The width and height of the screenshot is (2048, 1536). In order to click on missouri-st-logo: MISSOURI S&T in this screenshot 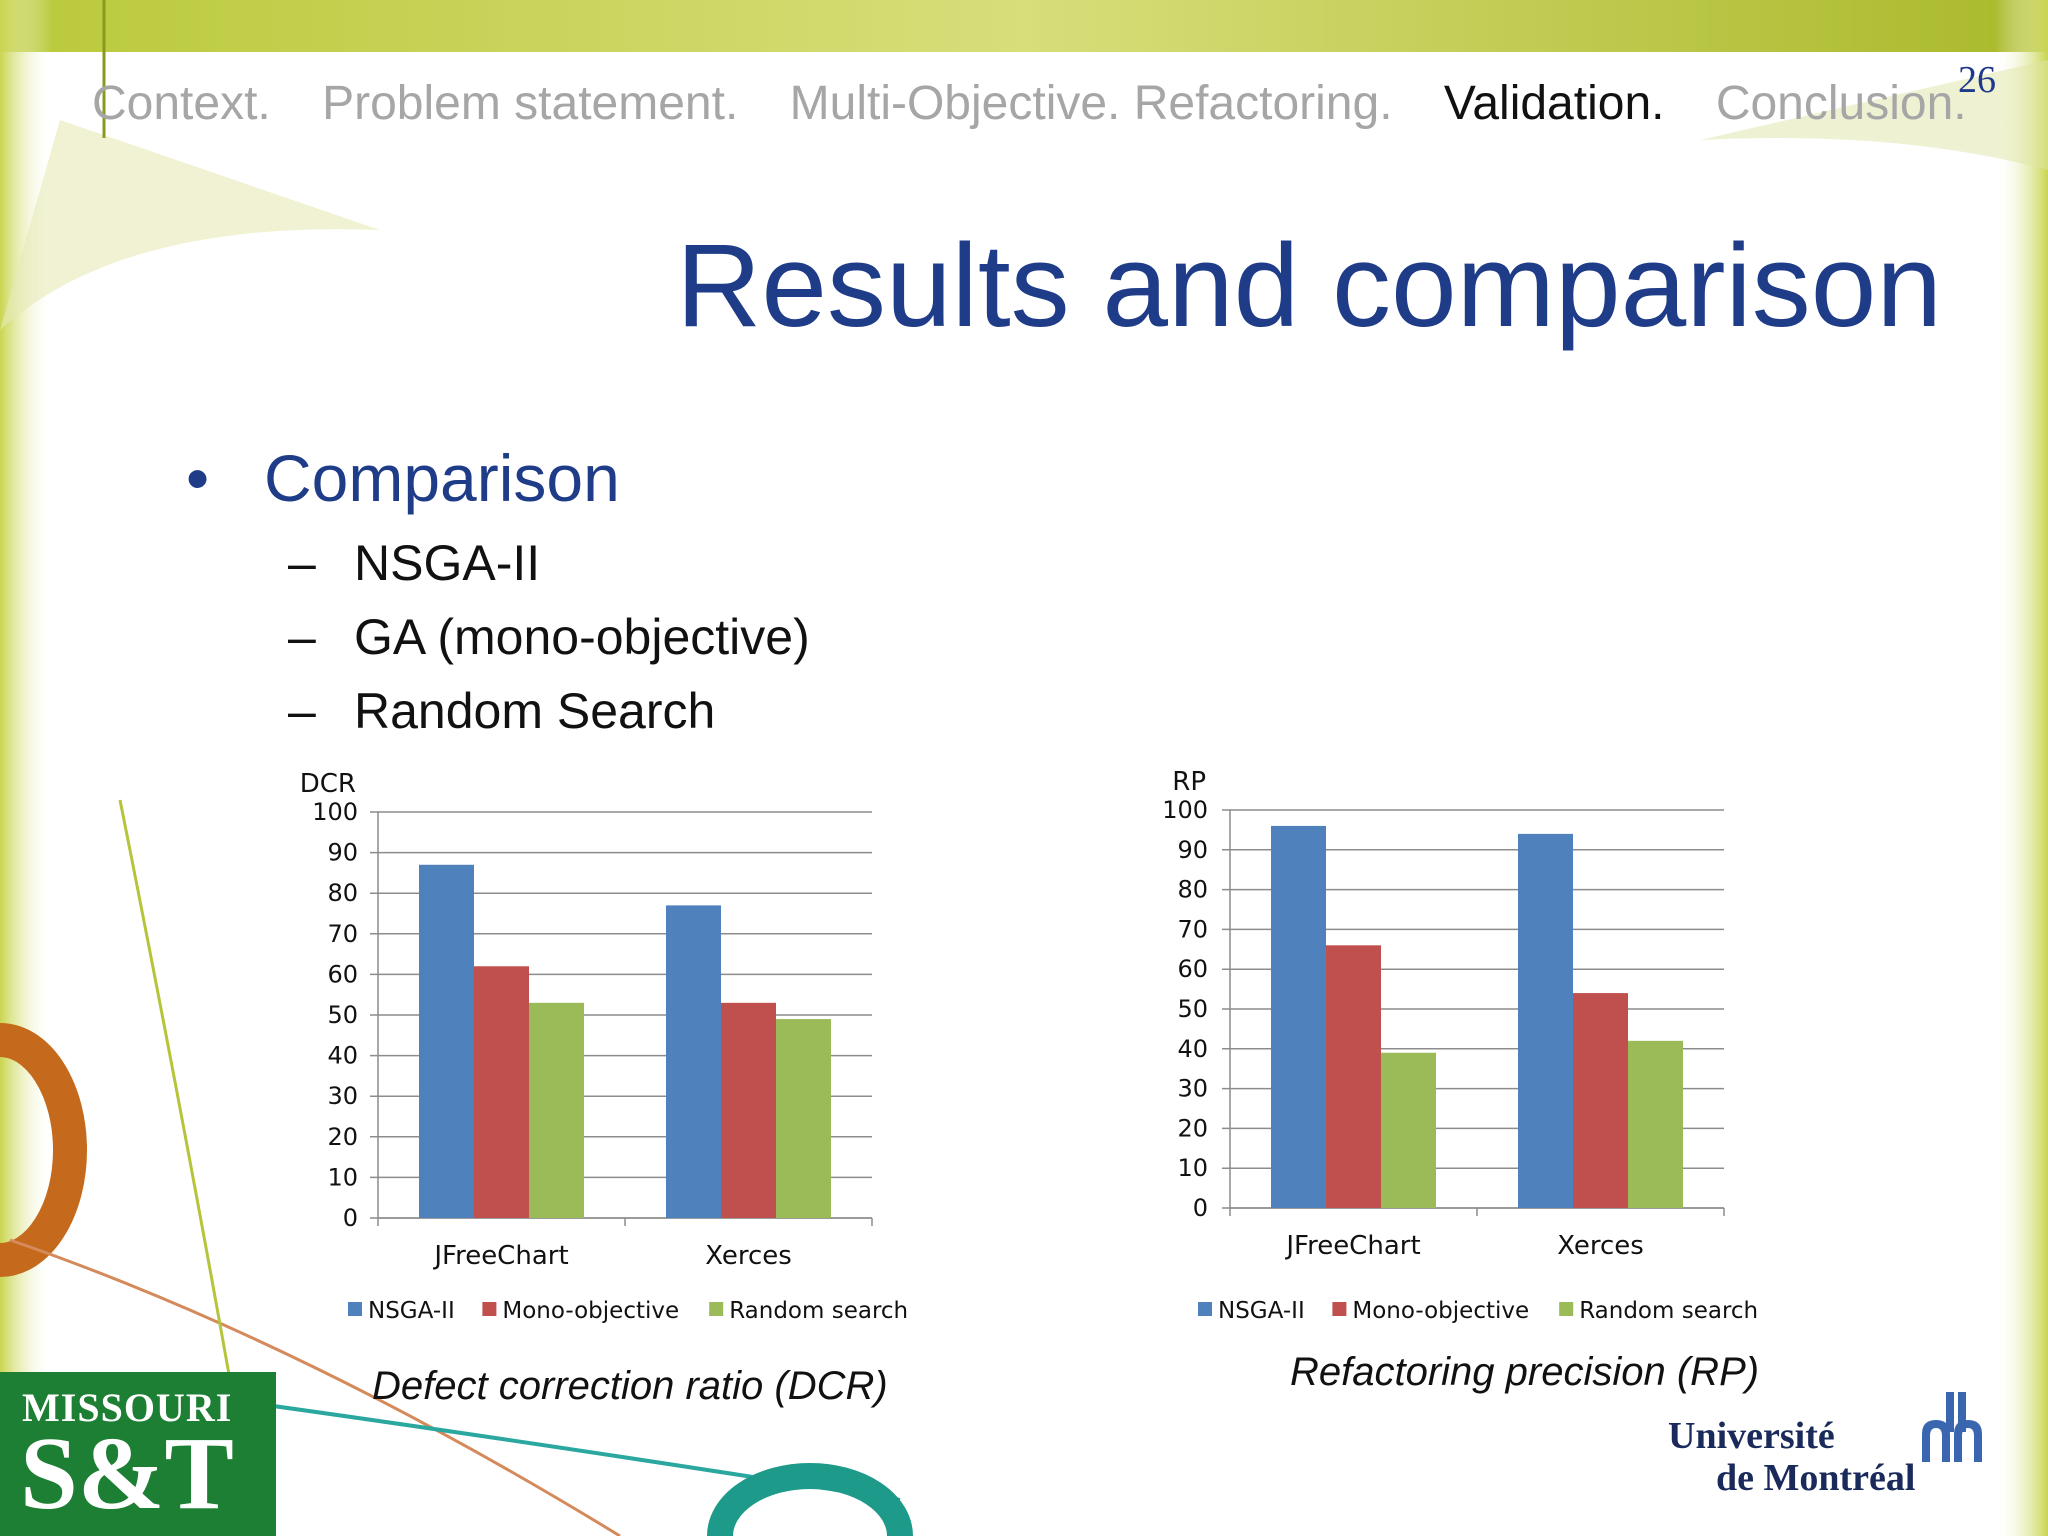, I will do `click(138, 1454)`.